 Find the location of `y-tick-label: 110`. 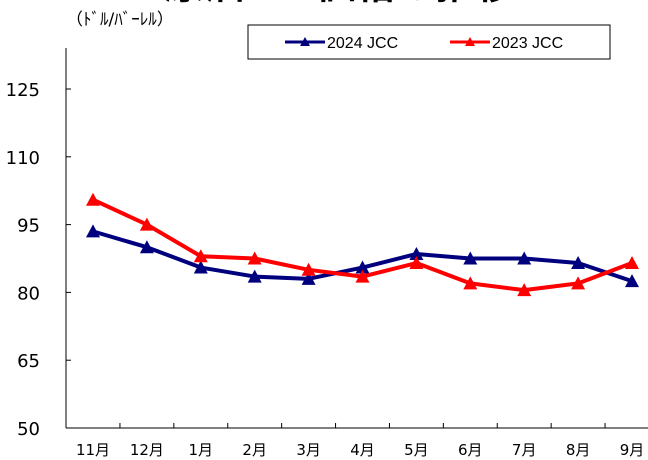

y-tick-label: 110 is located at coordinates (23, 158).